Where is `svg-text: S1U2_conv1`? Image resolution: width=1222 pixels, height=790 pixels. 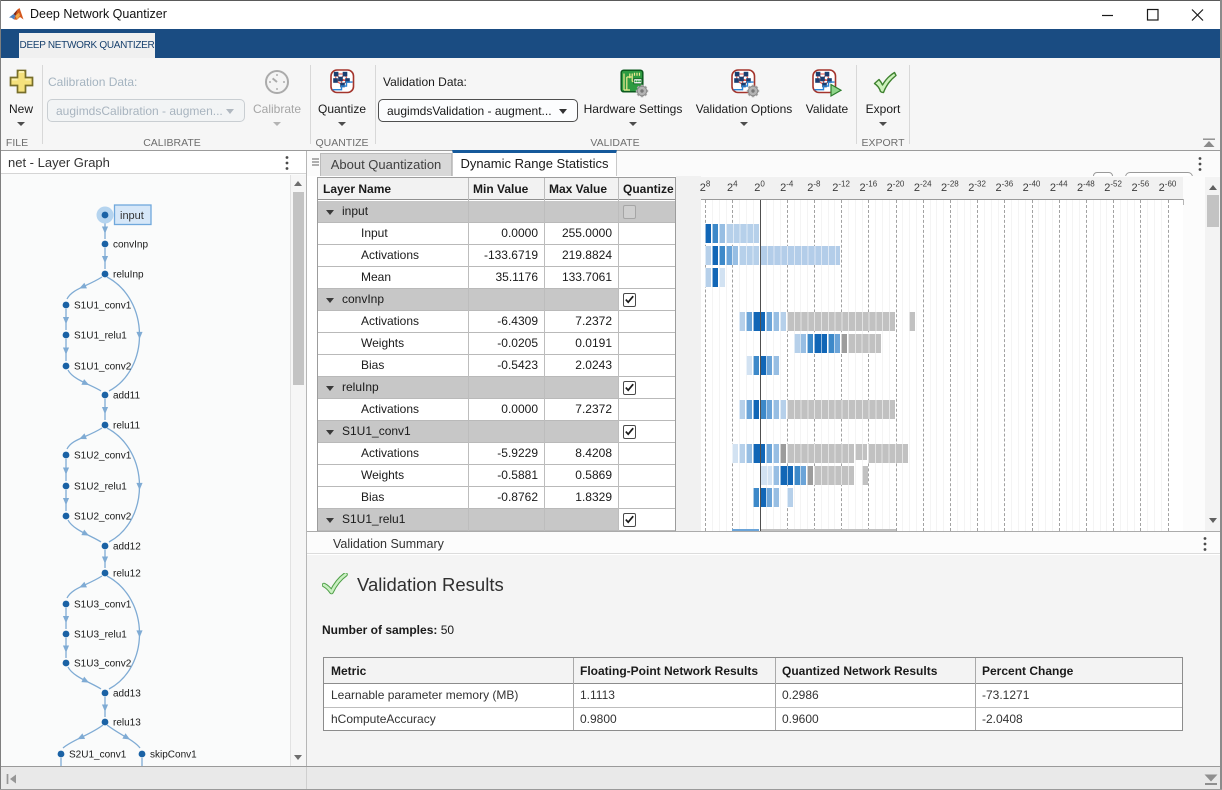 svg-text: S1U2_conv1 is located at coordinates (103, 456).